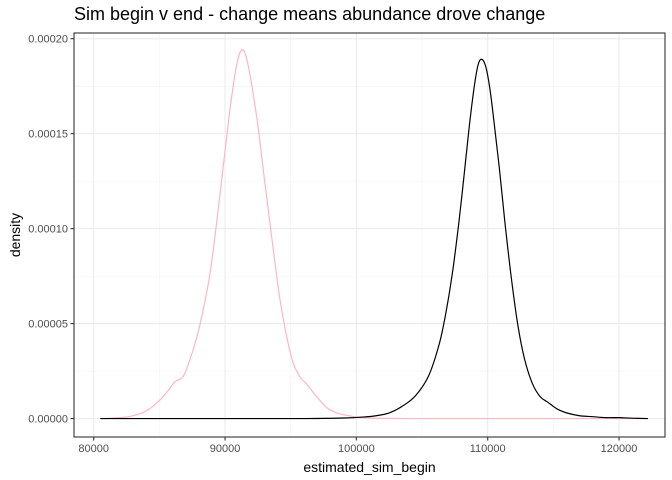 This screenshot has height=480, width=672. What do you see at coordinates (48, 135) in the screenshot?
I see `y-tick-label: 0.00015` at bounding box center [48, 135].